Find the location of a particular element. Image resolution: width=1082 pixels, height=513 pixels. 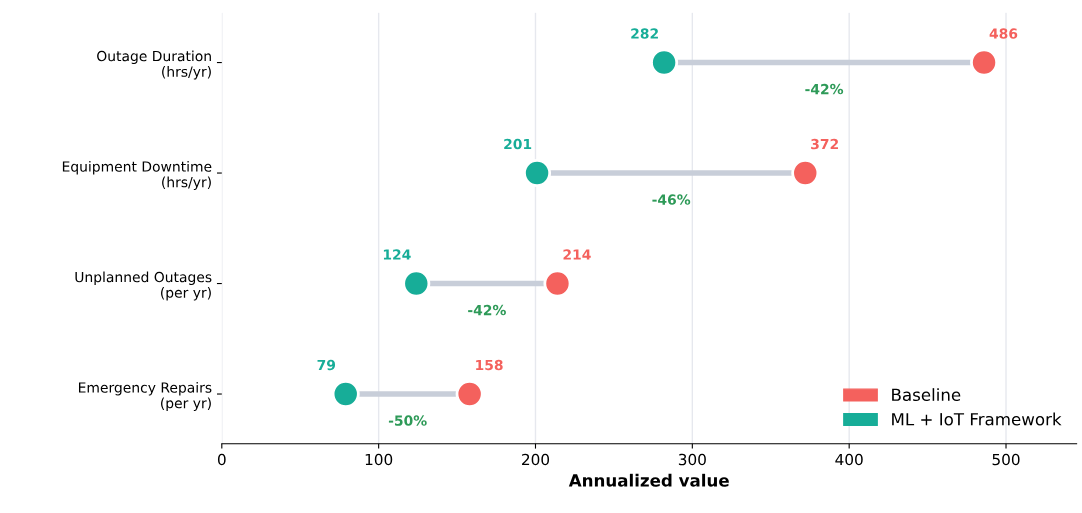

data-label: 158 is located at coordinates (489, 365).